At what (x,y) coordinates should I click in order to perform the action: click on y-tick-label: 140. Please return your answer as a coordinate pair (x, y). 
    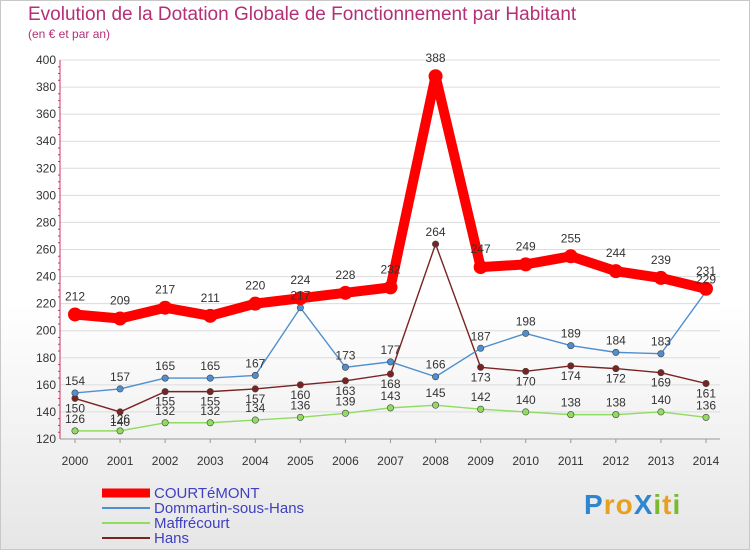
    Looking at the image, I should click on (46, 412).